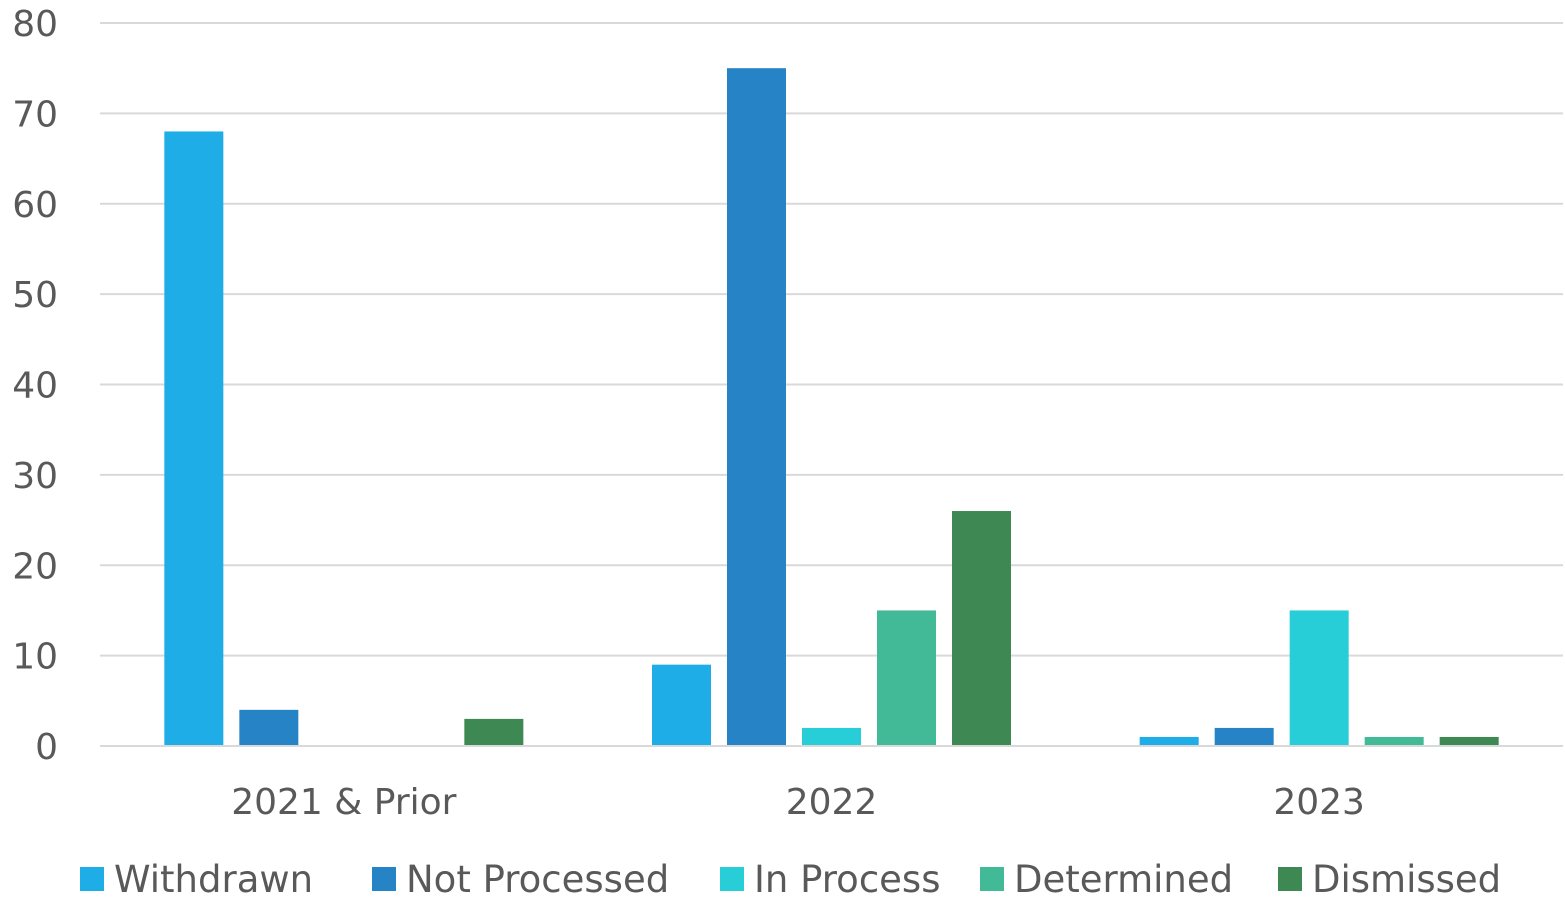 The width and height of the screenshot is (1565, 904). I want to click on legend-label: In Process, so click(847, 879).